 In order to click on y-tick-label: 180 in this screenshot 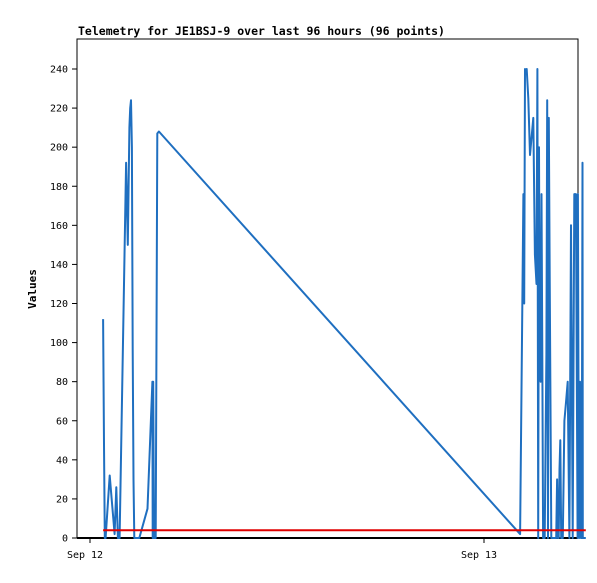, I will do `click(59, 187)`.